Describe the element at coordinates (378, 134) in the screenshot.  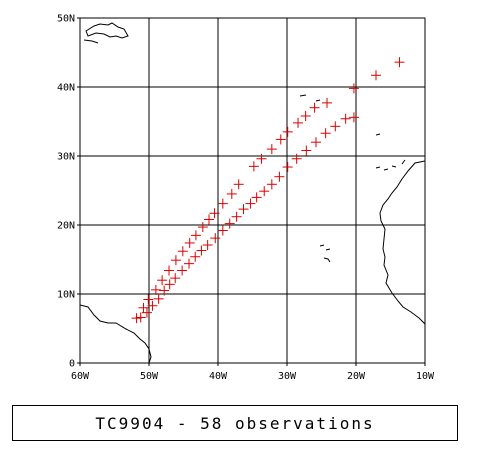
I see `island-madeira` at that location.